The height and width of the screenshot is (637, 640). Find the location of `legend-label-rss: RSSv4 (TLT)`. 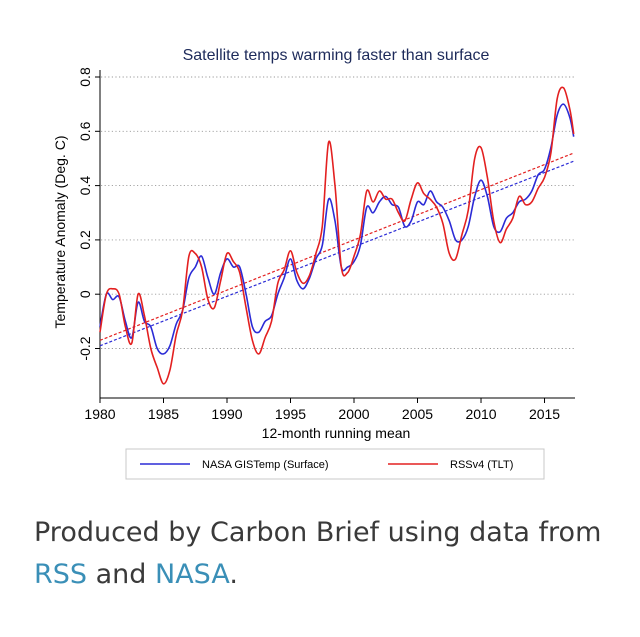

legend-label-rss: RSSv4 (TLT) is located at coordinates (481, 465).